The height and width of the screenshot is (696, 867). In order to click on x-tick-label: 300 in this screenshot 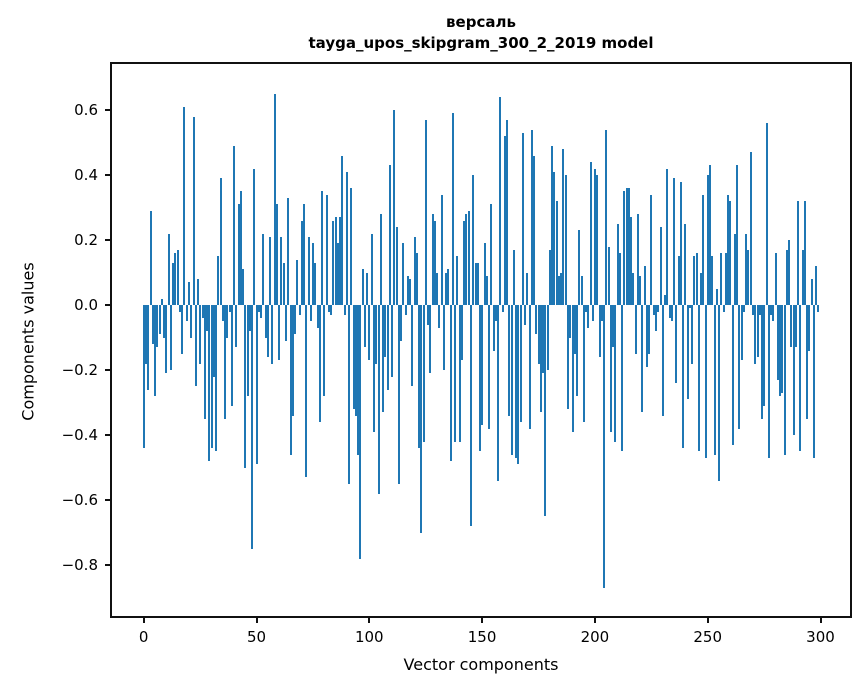, I will do `click(820, 637)`.